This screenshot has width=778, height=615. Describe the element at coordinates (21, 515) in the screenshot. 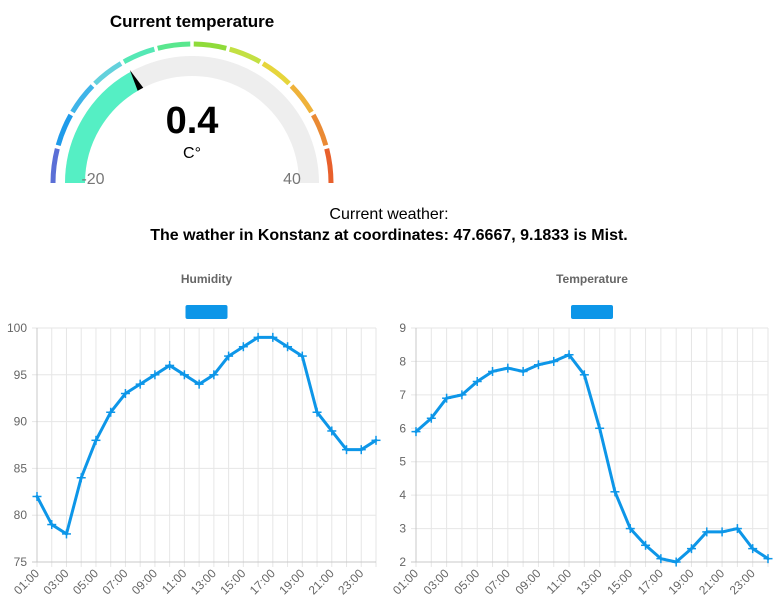

I see `y-tick-label: 80` at that location.